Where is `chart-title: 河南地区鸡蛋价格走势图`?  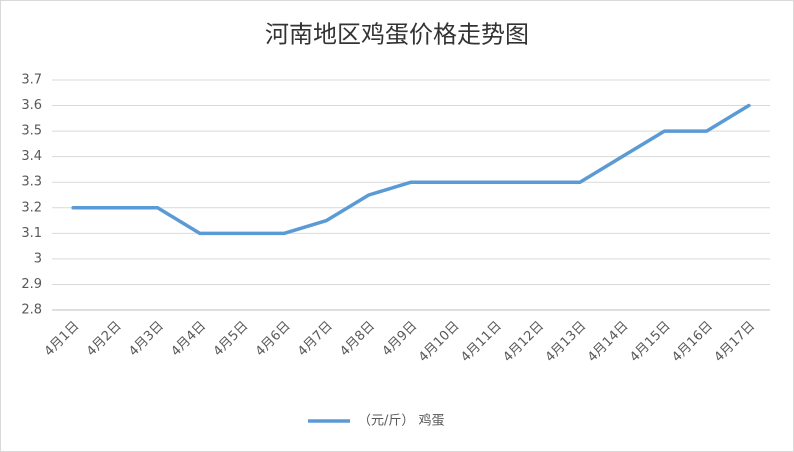
chart-title: 河南地区鸡蛋价格走势图 is located at coordinates (397, 35).